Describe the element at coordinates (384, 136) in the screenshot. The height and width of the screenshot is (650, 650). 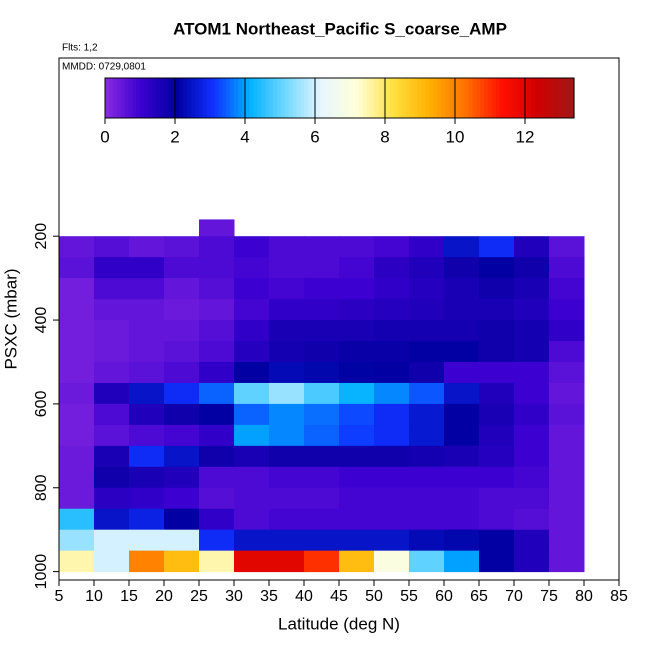
I see `colorbar-tick-label: 8` at that location.